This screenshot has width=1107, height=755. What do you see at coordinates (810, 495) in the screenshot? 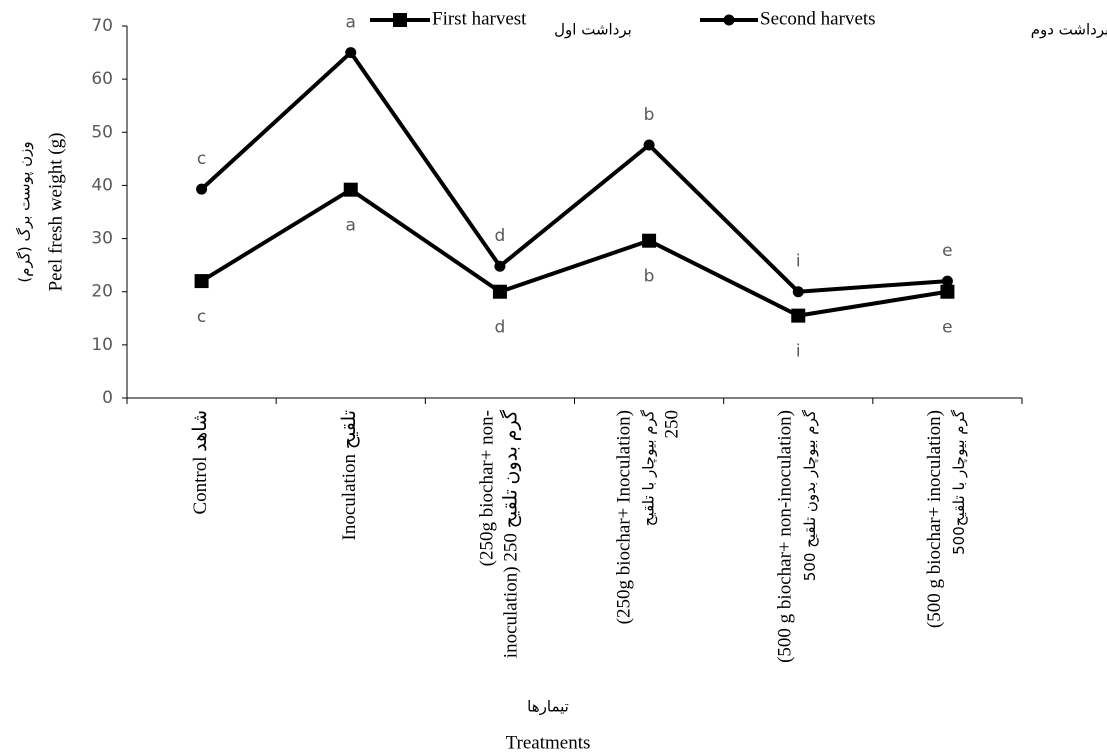
I see `x-tick-label: گرم بیوچار بدون تلقیح 500` at bounding box center [810, 495].